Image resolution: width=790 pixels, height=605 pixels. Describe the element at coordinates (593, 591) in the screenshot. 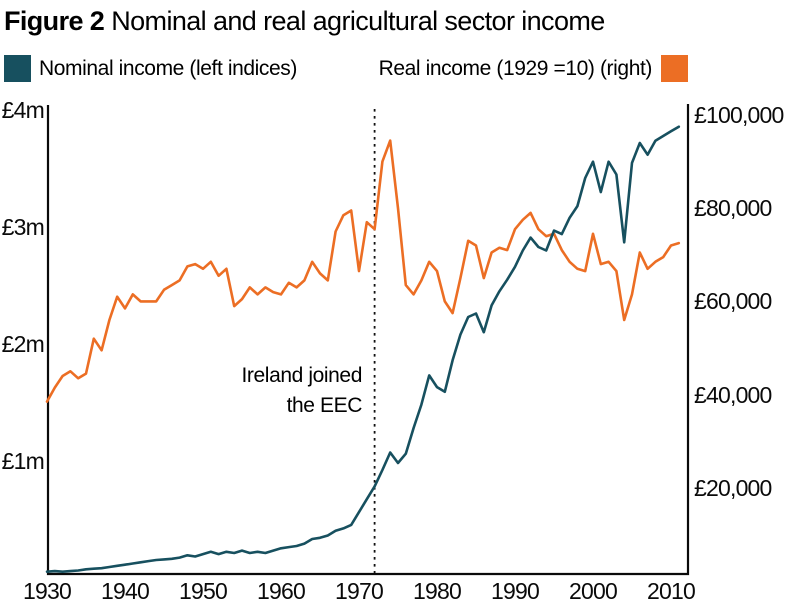

I see `x-axis-tick: 2000` at that location.